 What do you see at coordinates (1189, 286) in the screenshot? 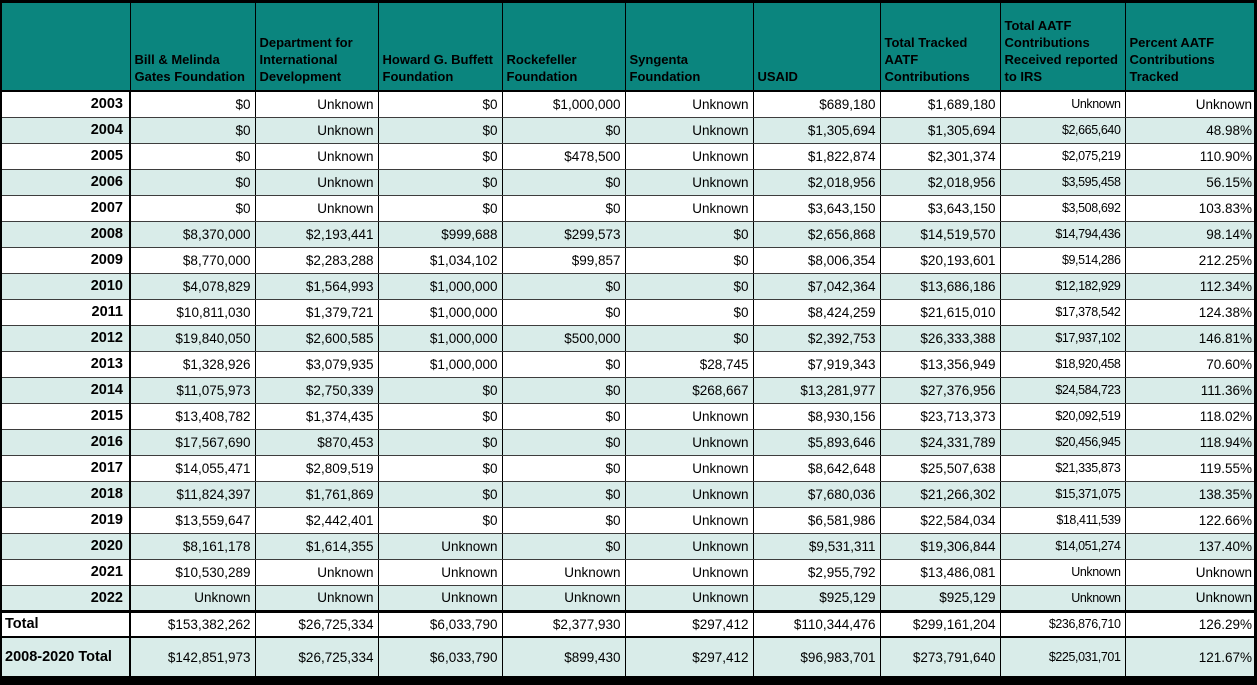
I see `cell-2010-percent-tracked: 112.34%` at bounding box center [1189, 286].